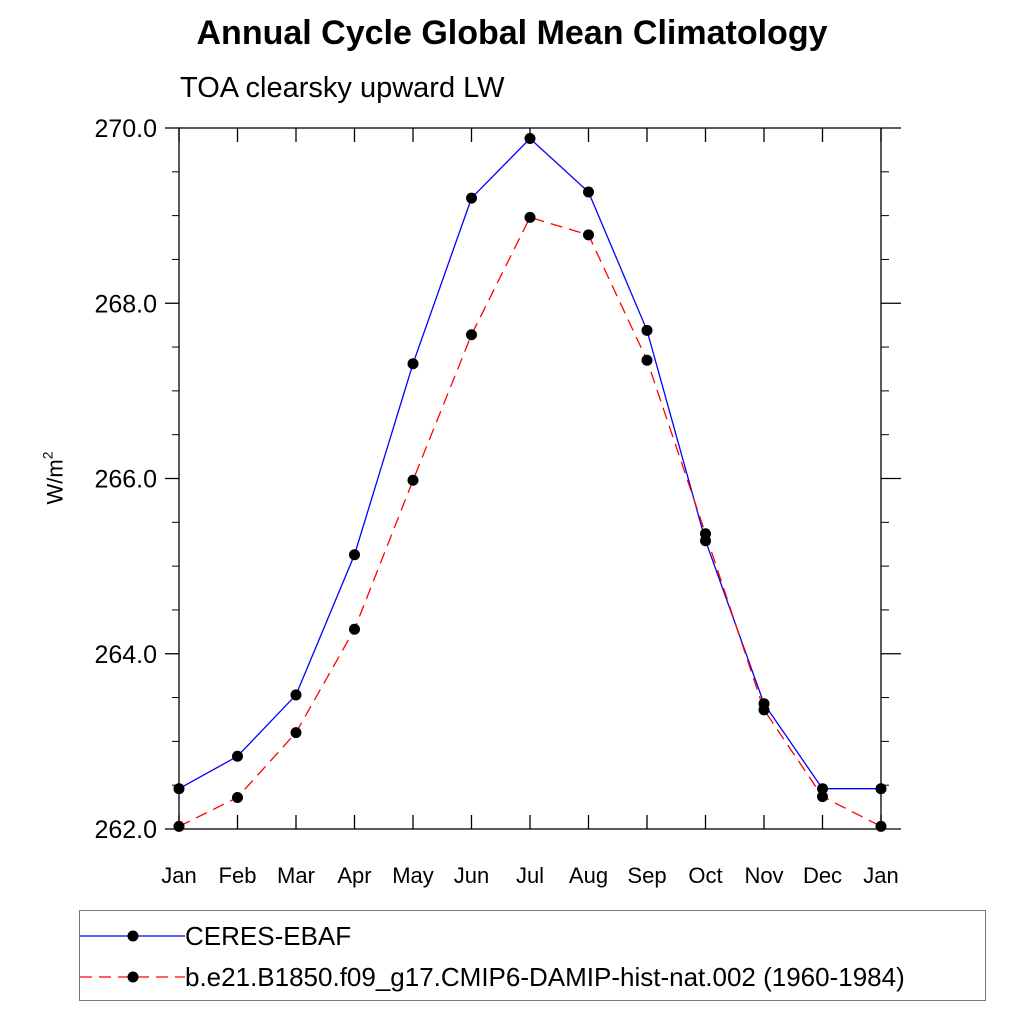 This screenshot has width=1024, height=1024. Describe the element at coordinates (125, 304) in the screenshot. I see `y-tick-label: 268.0` at that location.